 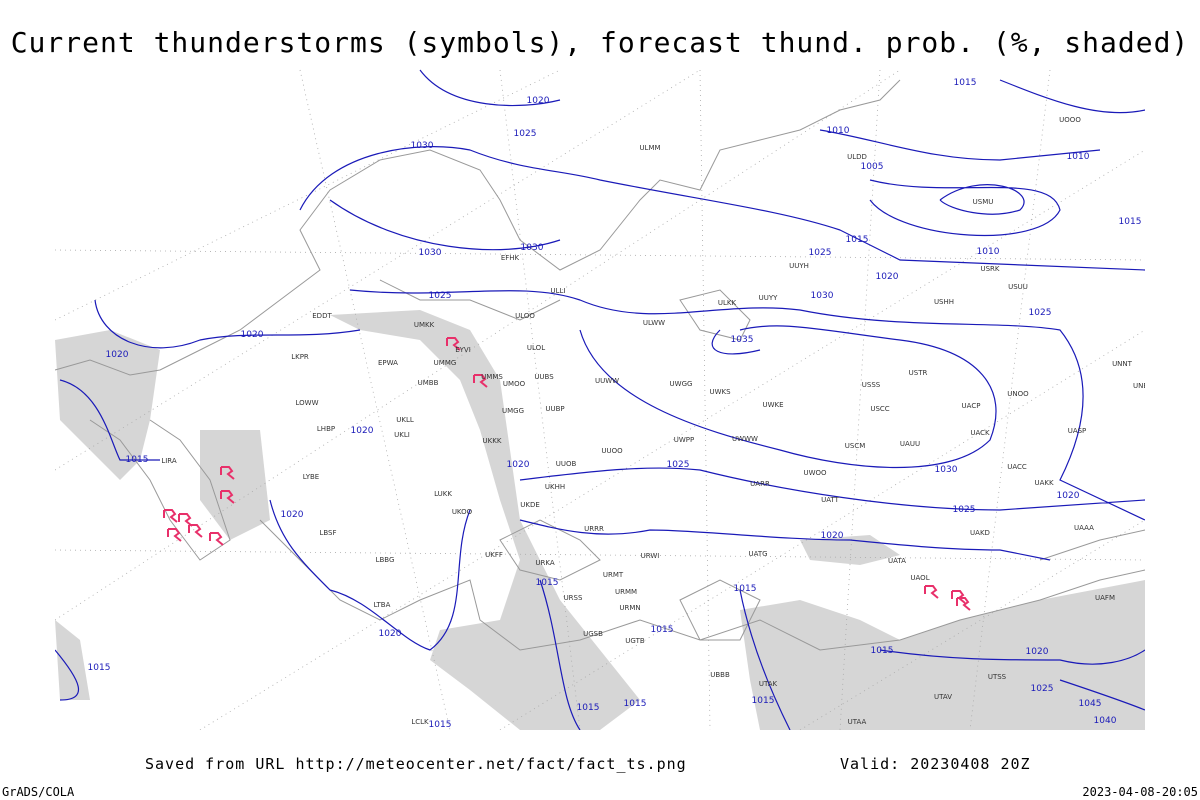 I want to click on station-label: UATT, so click(x=830, y=500).